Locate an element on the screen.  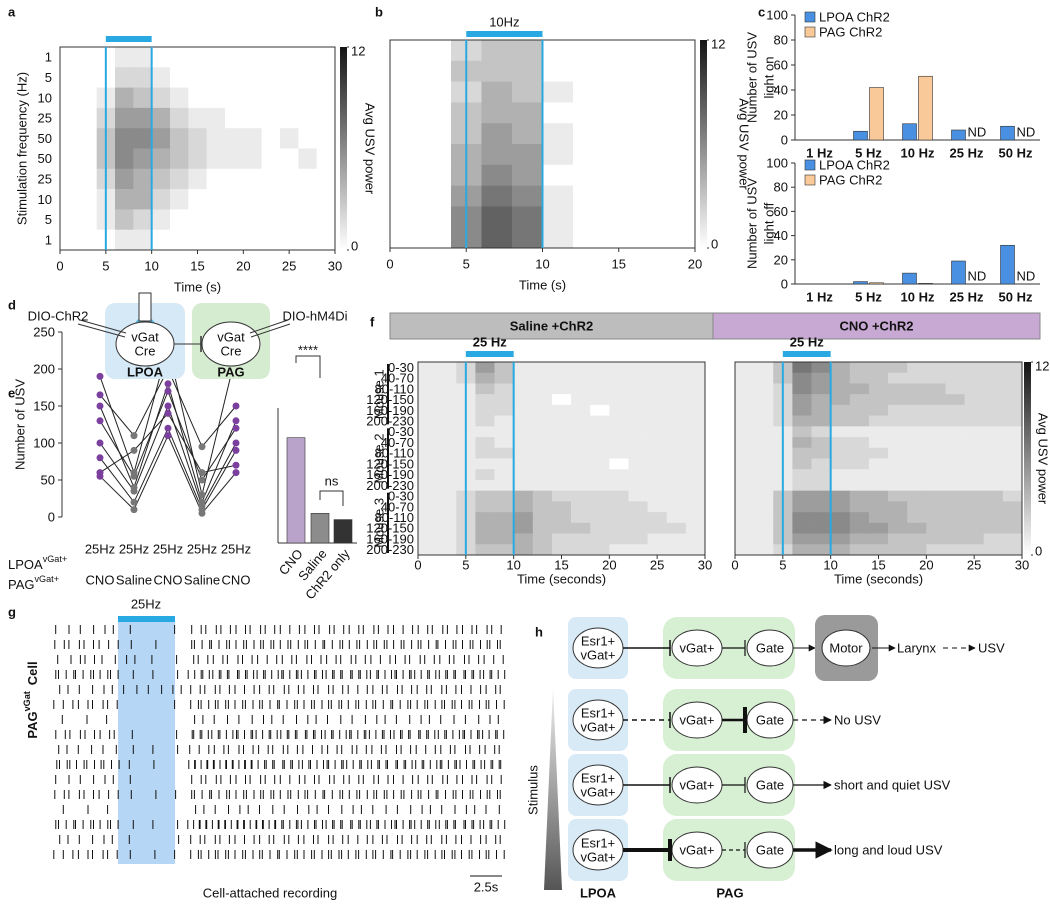
x-tick-label: 30 is located at coordinates (335, 266).